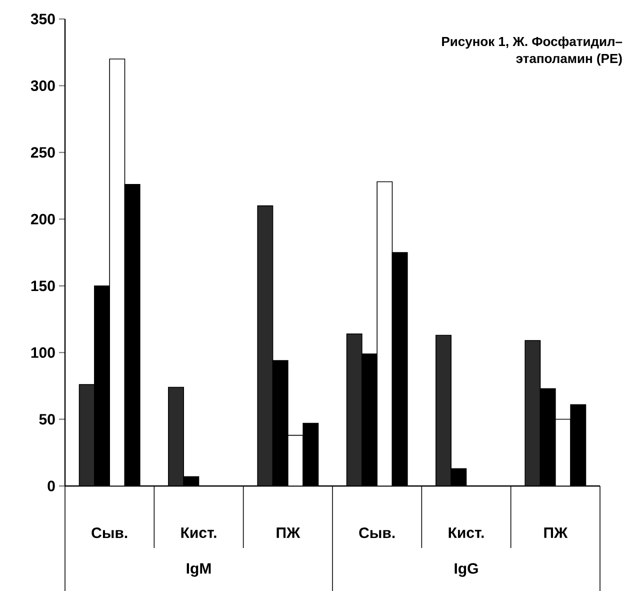 This screenshot has width=636, height=591. Describe the element at coordinates (42, 85) in the screenshot. I see `y-tick-label: 300` at that location.